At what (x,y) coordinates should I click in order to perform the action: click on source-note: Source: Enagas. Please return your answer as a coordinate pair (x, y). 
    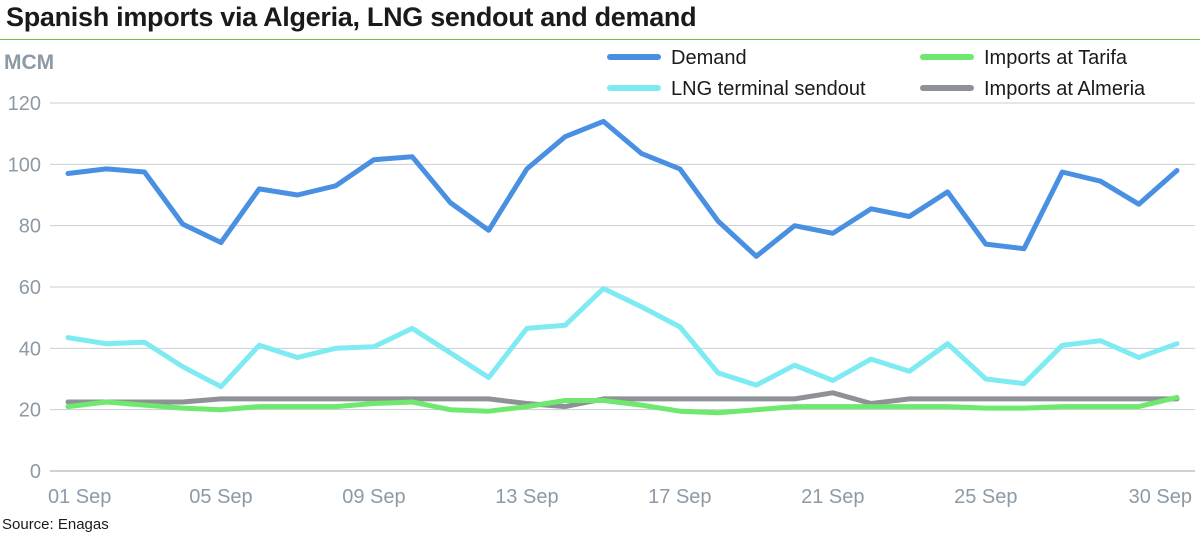
    Looking at the image, I should click on (55, 524).